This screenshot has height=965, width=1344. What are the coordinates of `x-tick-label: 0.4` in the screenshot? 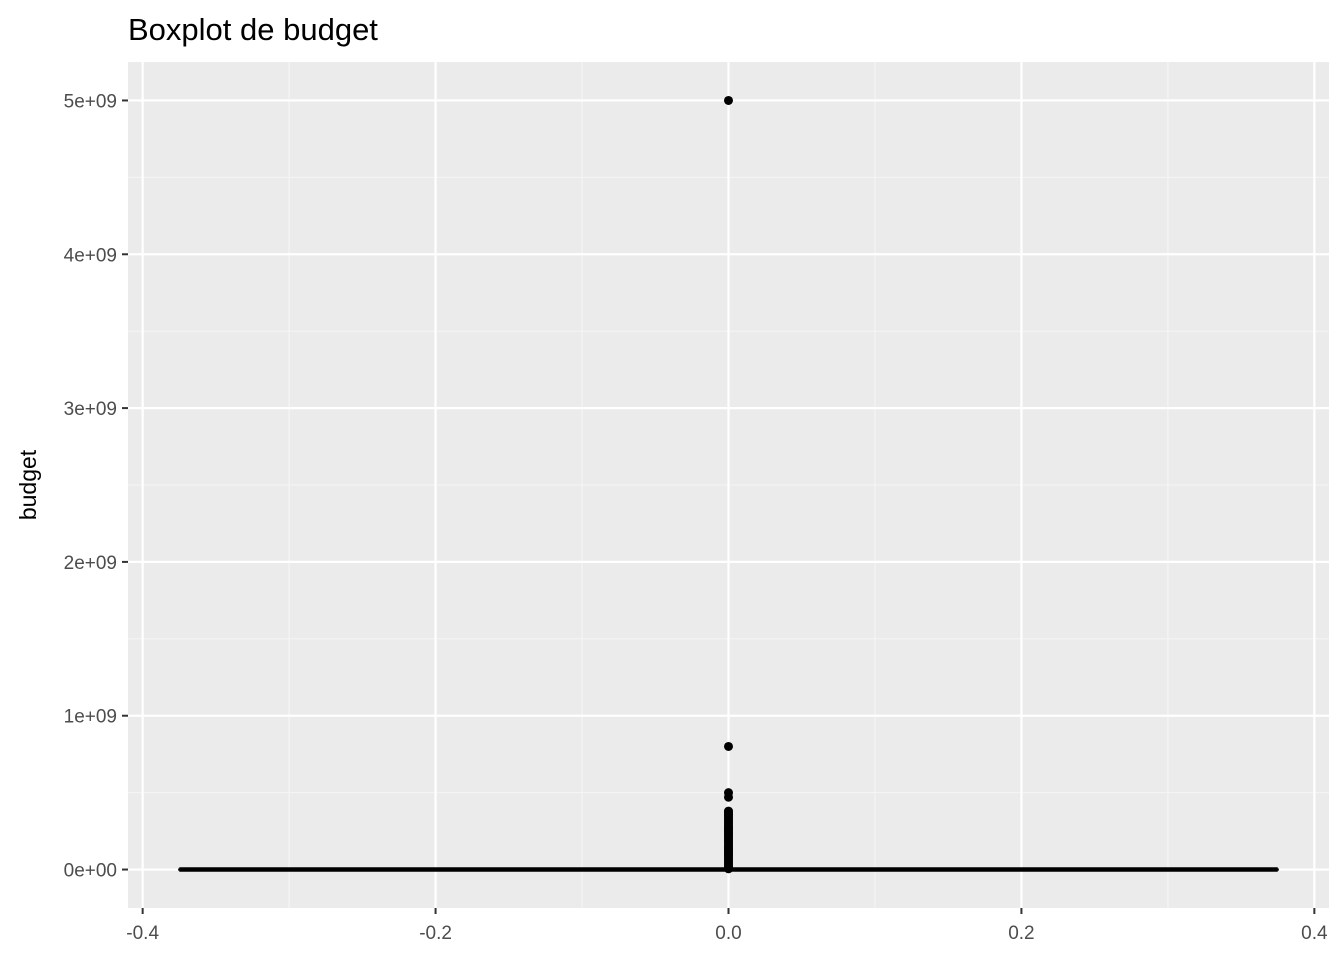 It's located at (1314, 933).